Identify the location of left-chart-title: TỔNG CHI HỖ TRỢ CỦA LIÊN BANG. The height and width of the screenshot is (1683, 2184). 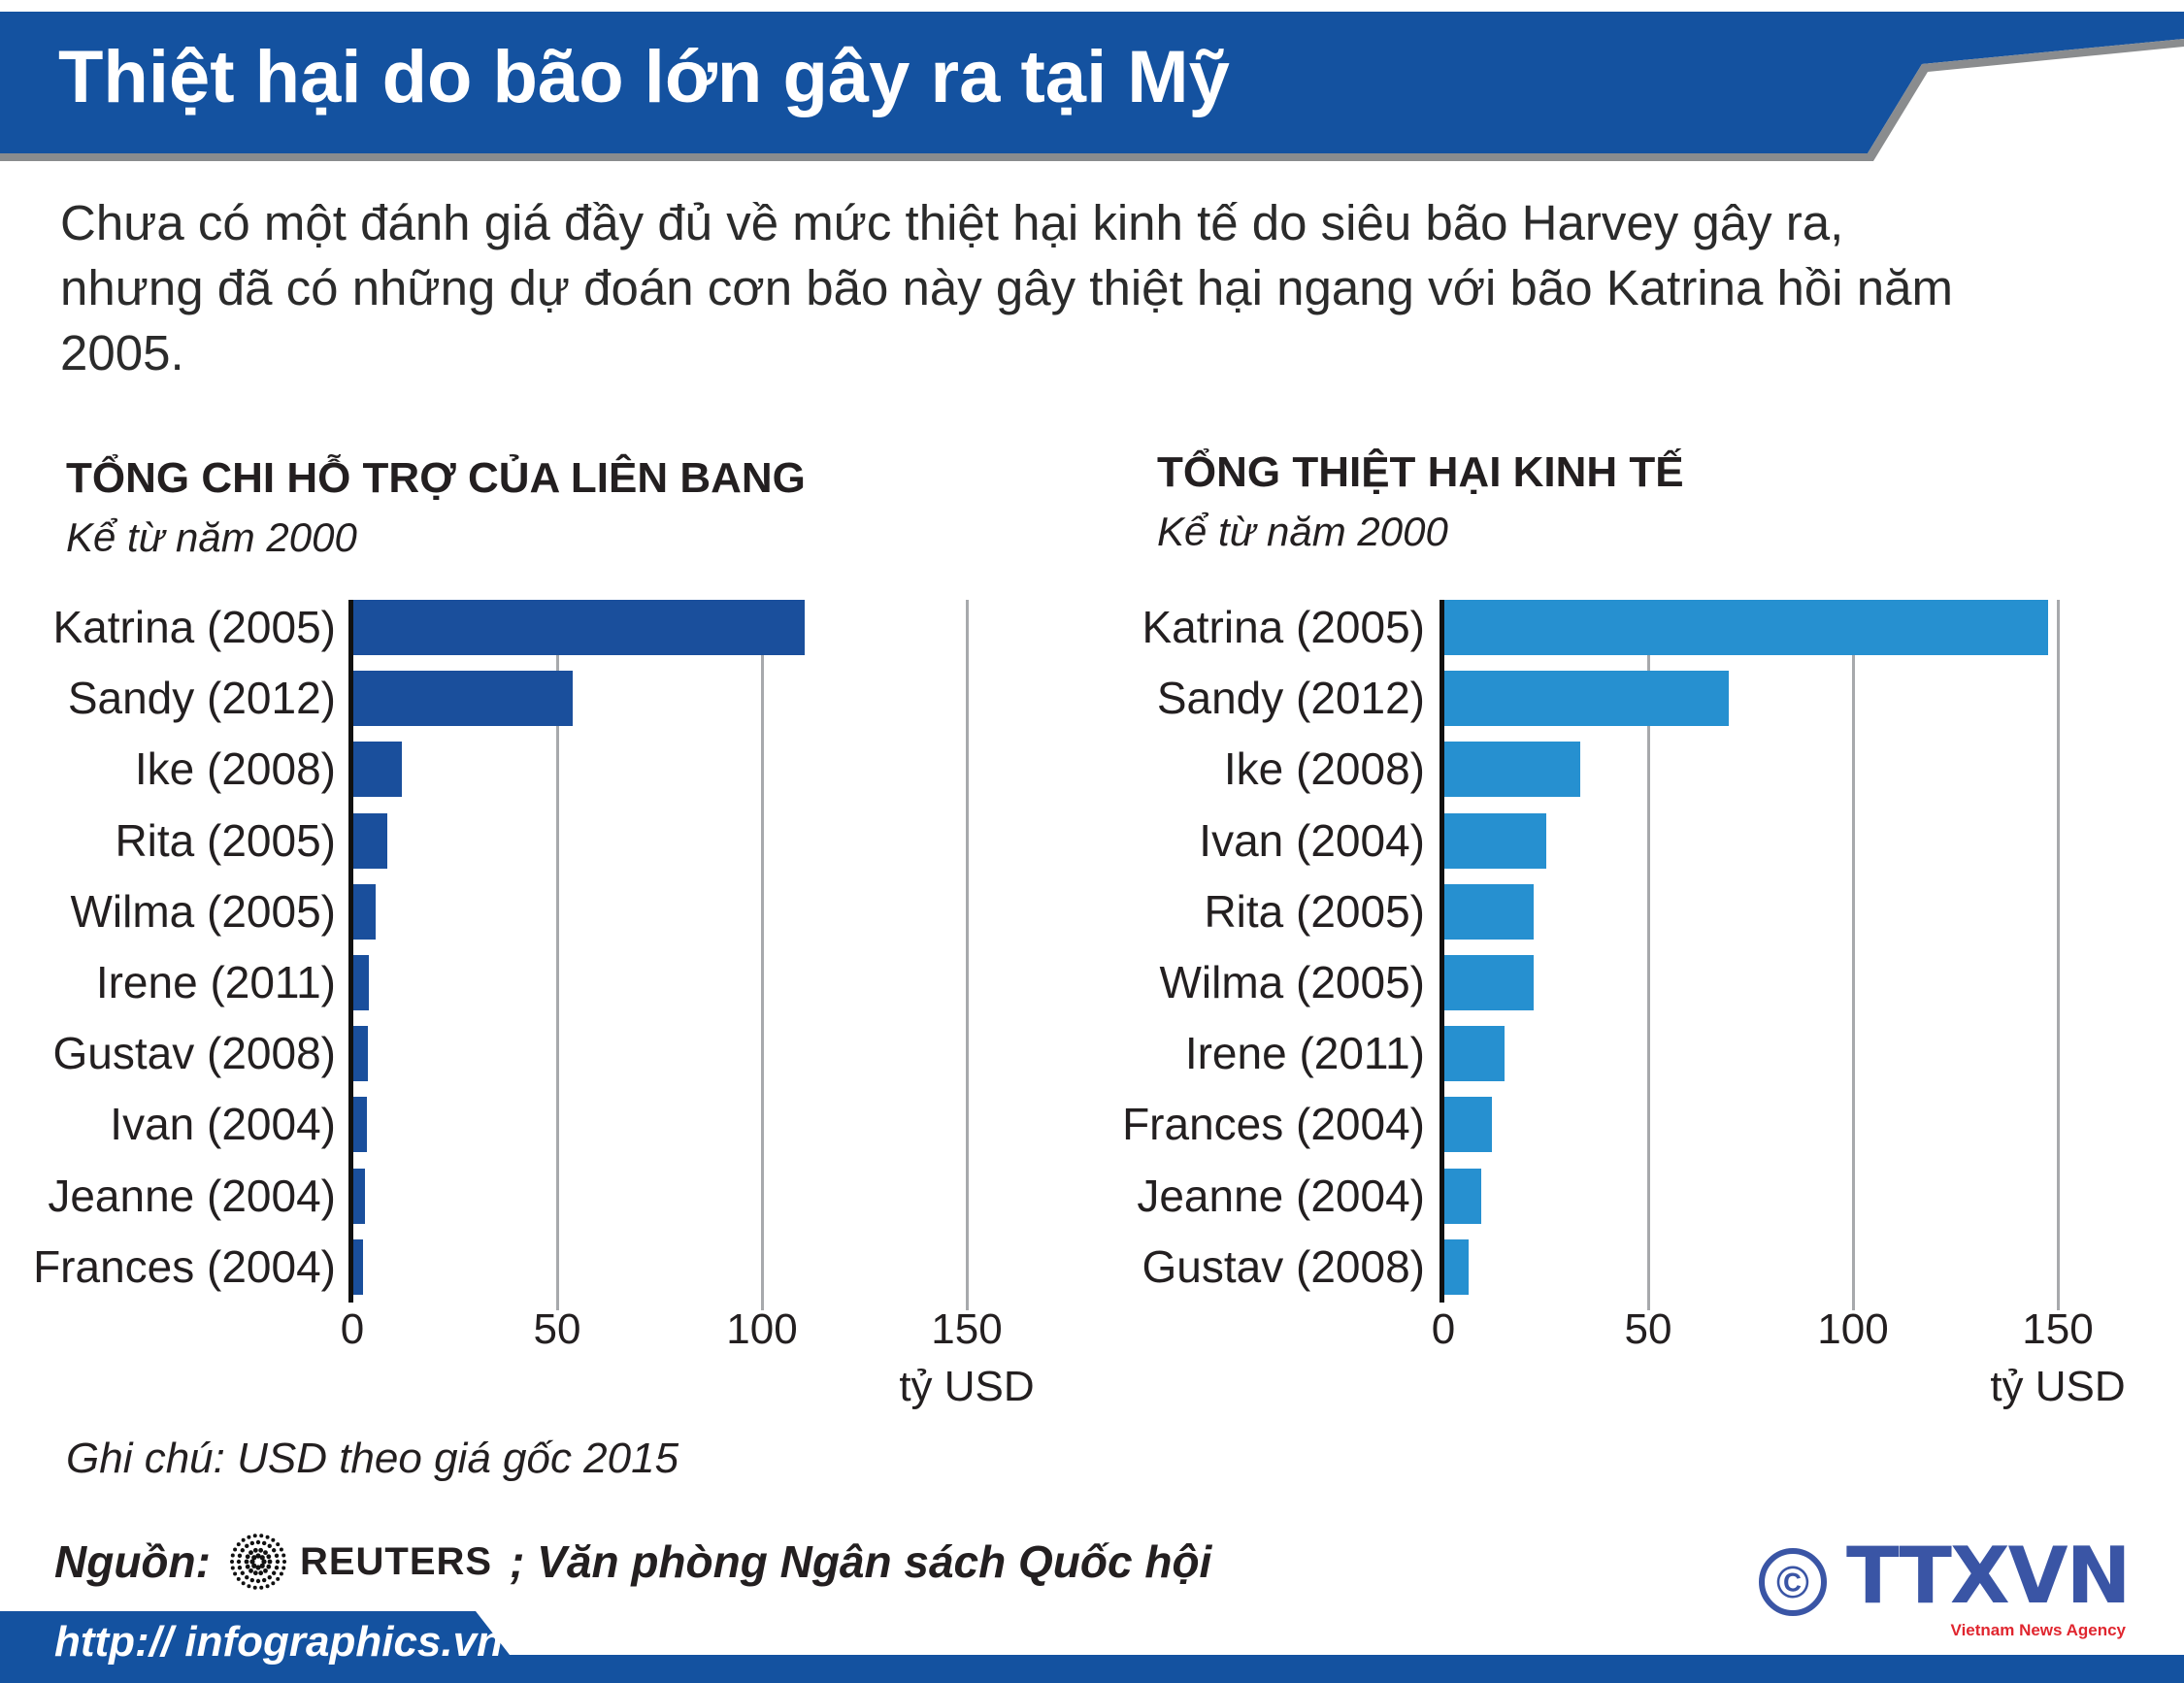
(436, 478).